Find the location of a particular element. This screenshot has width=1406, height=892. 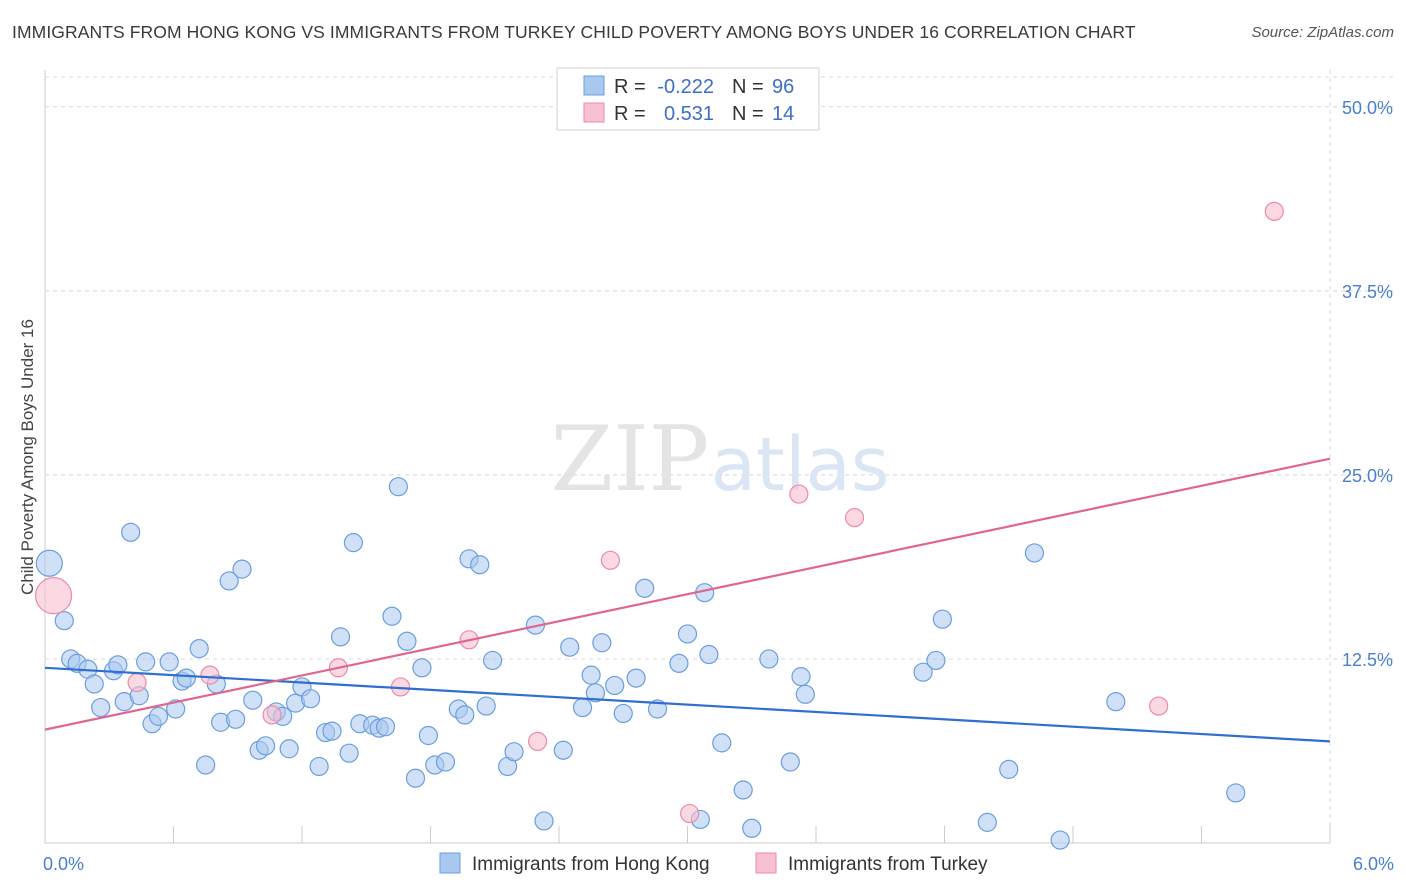

x-axis-ticks is located at coordinates (752, 834).